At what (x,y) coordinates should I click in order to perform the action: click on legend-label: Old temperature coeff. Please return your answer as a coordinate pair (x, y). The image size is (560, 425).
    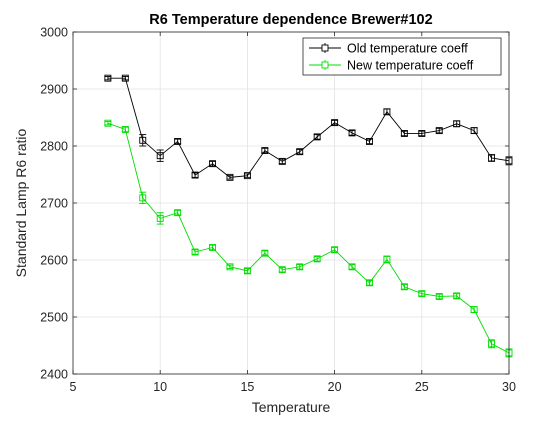
    Looking at the image, I should click on (407, 49).